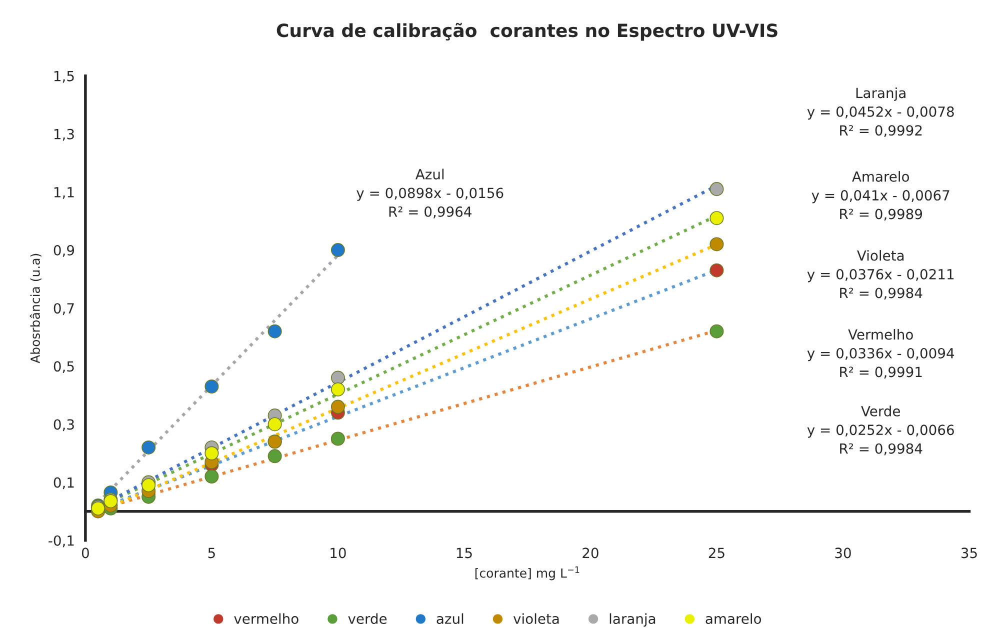 The width and height of the screenshot is (982, 632). What do you see at coordinates (590, 553) in the screenshot?
I see `x-tick-label: 20` at bounding box center [590, 553].